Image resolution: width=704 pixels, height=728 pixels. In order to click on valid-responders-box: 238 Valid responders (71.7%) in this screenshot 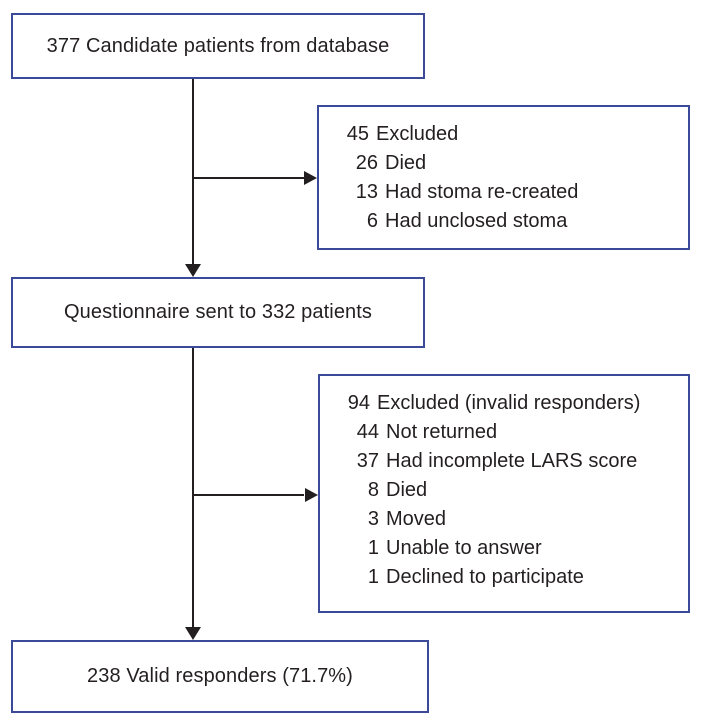, I will do `click(220, 676)`.